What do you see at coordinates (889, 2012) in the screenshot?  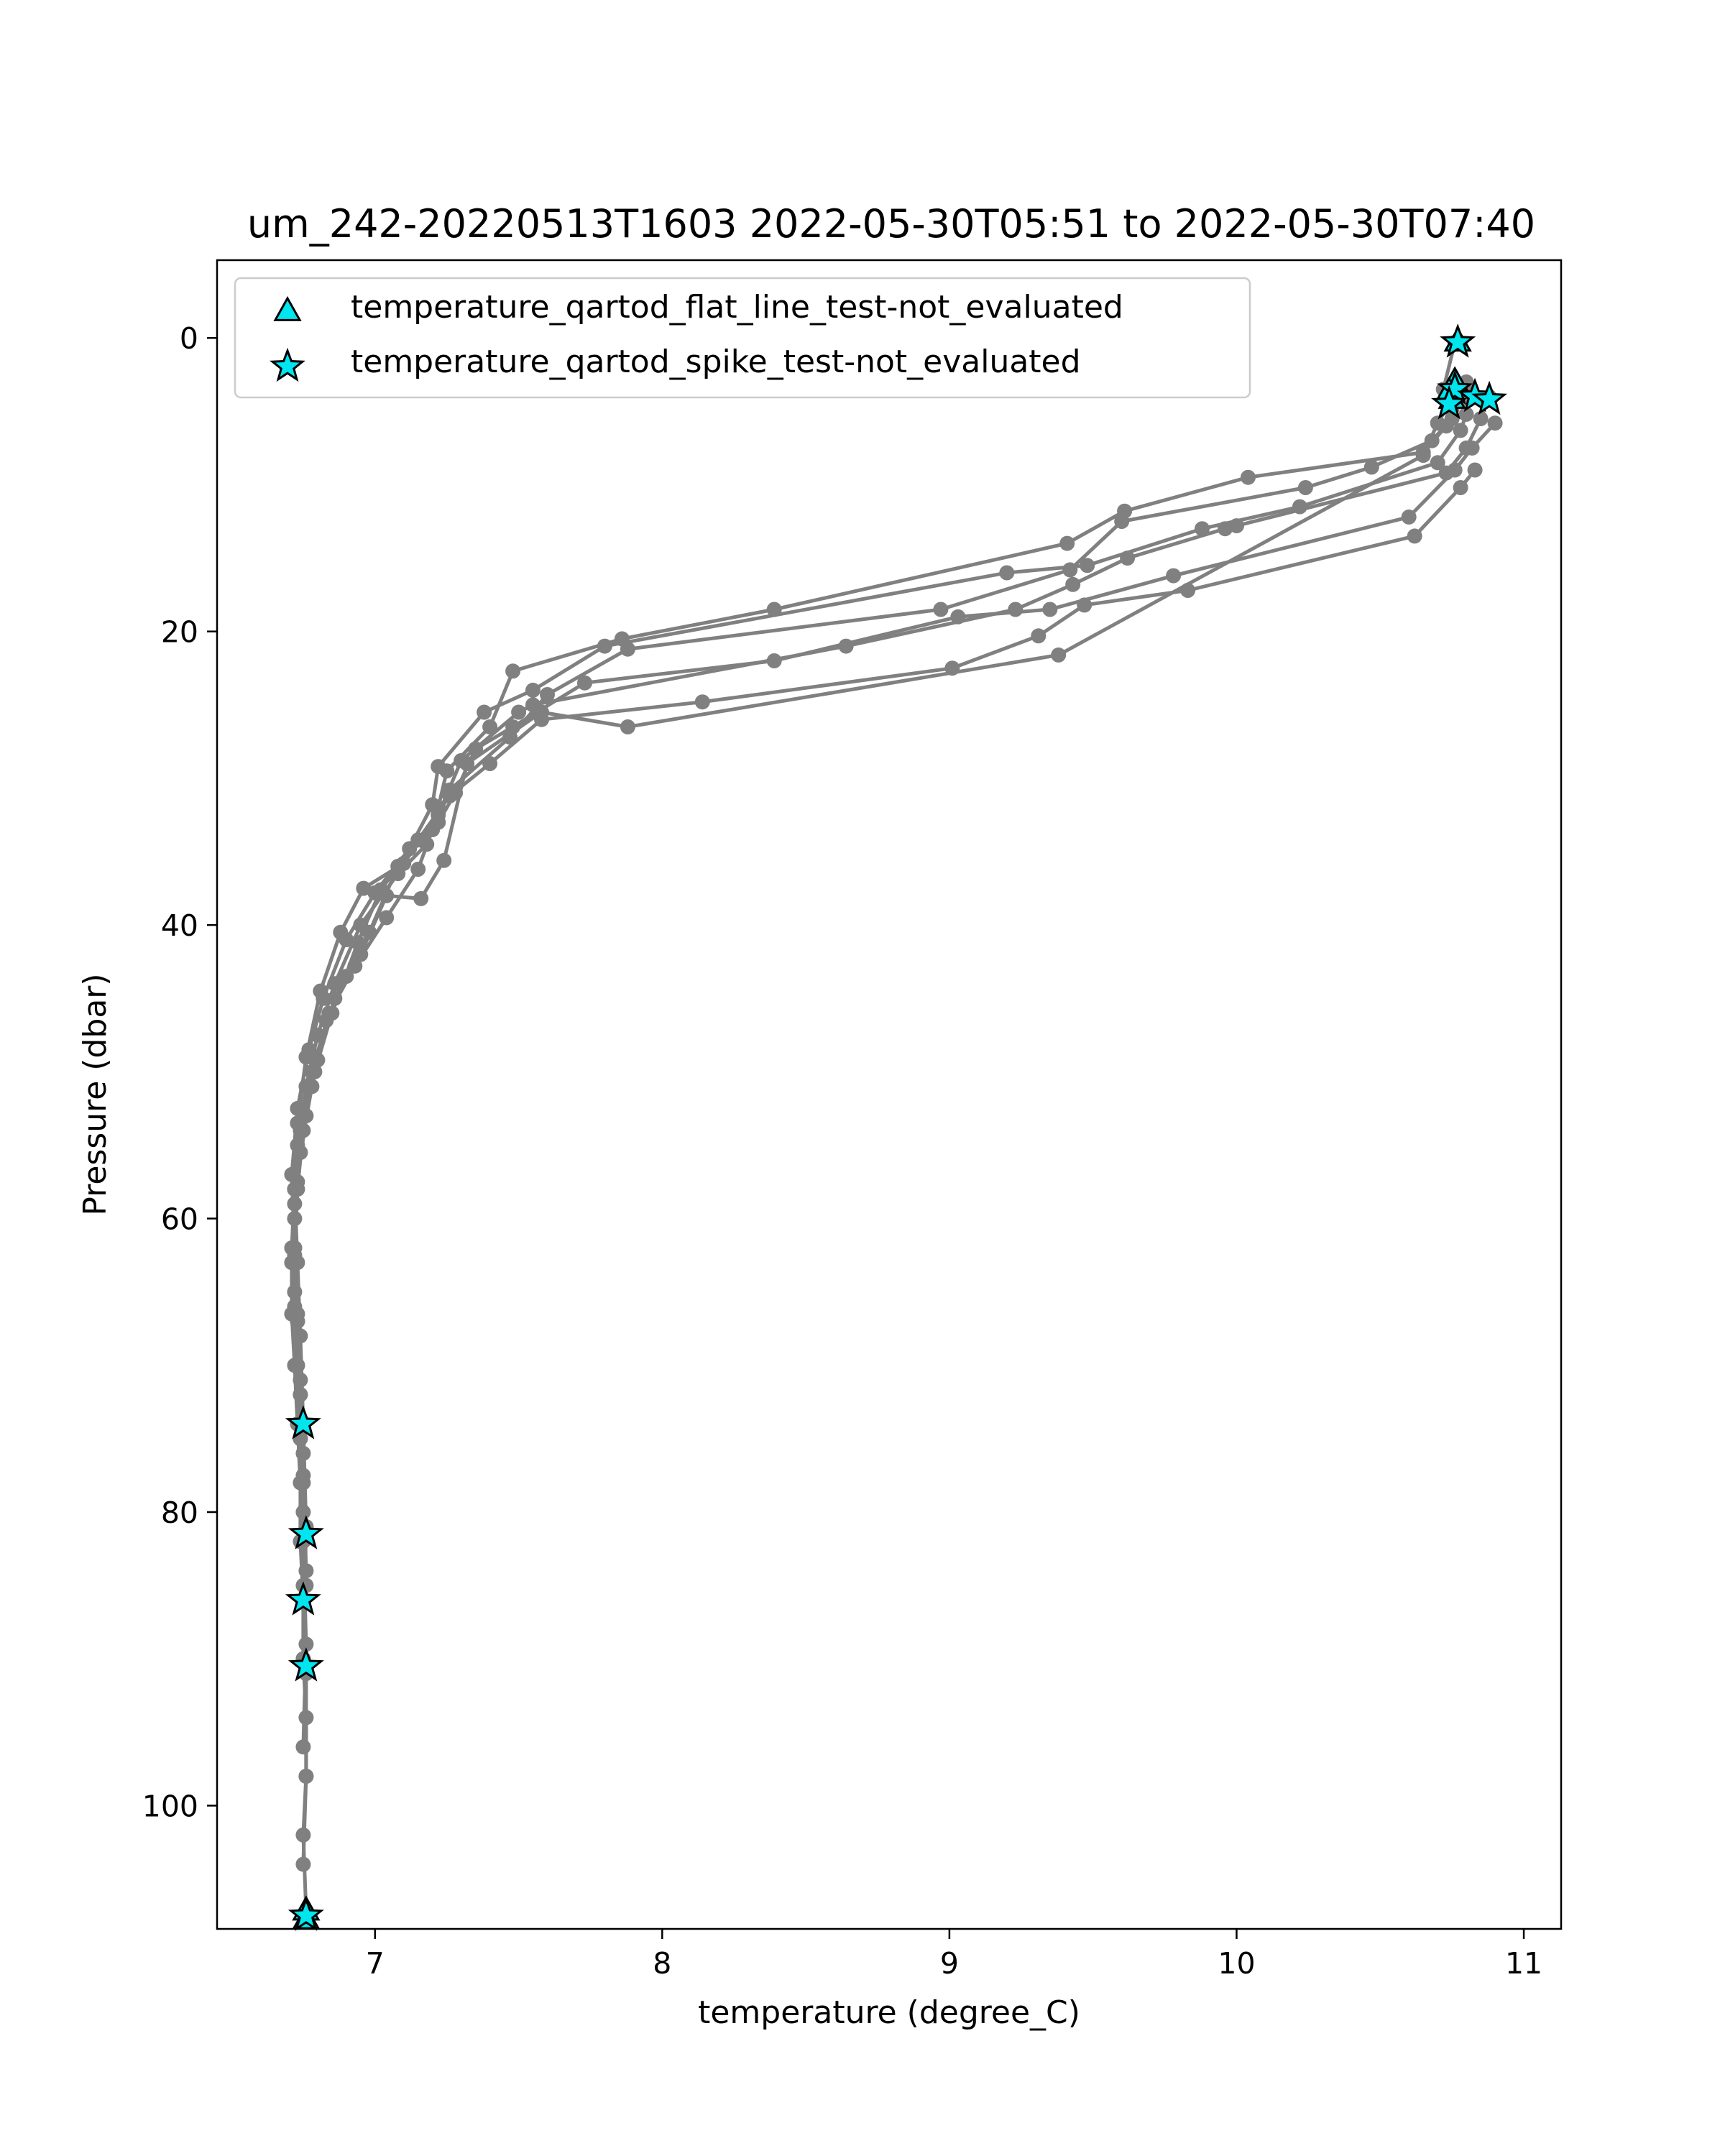 I see `x-axis-label: temperature (degree_C)` at bounding box center [889, 2012].